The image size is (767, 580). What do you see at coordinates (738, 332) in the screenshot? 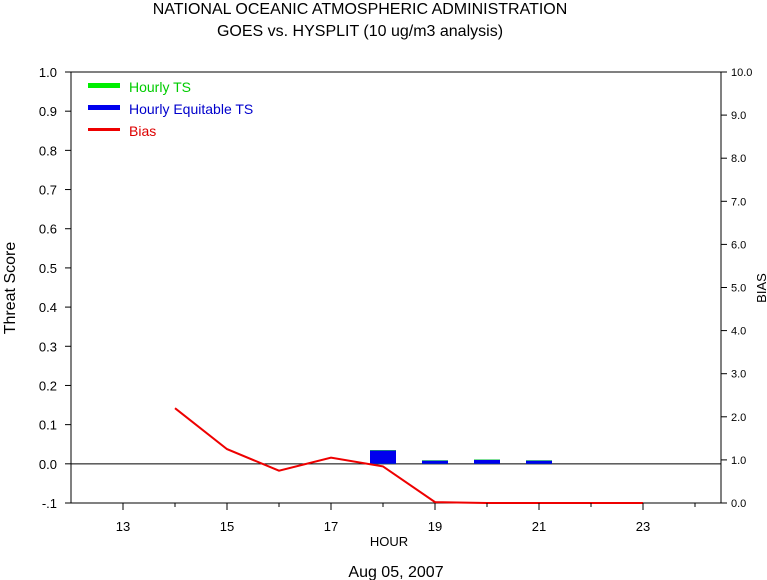
I see `right-tick-label: 4.0` at bounding box center [738, 332].